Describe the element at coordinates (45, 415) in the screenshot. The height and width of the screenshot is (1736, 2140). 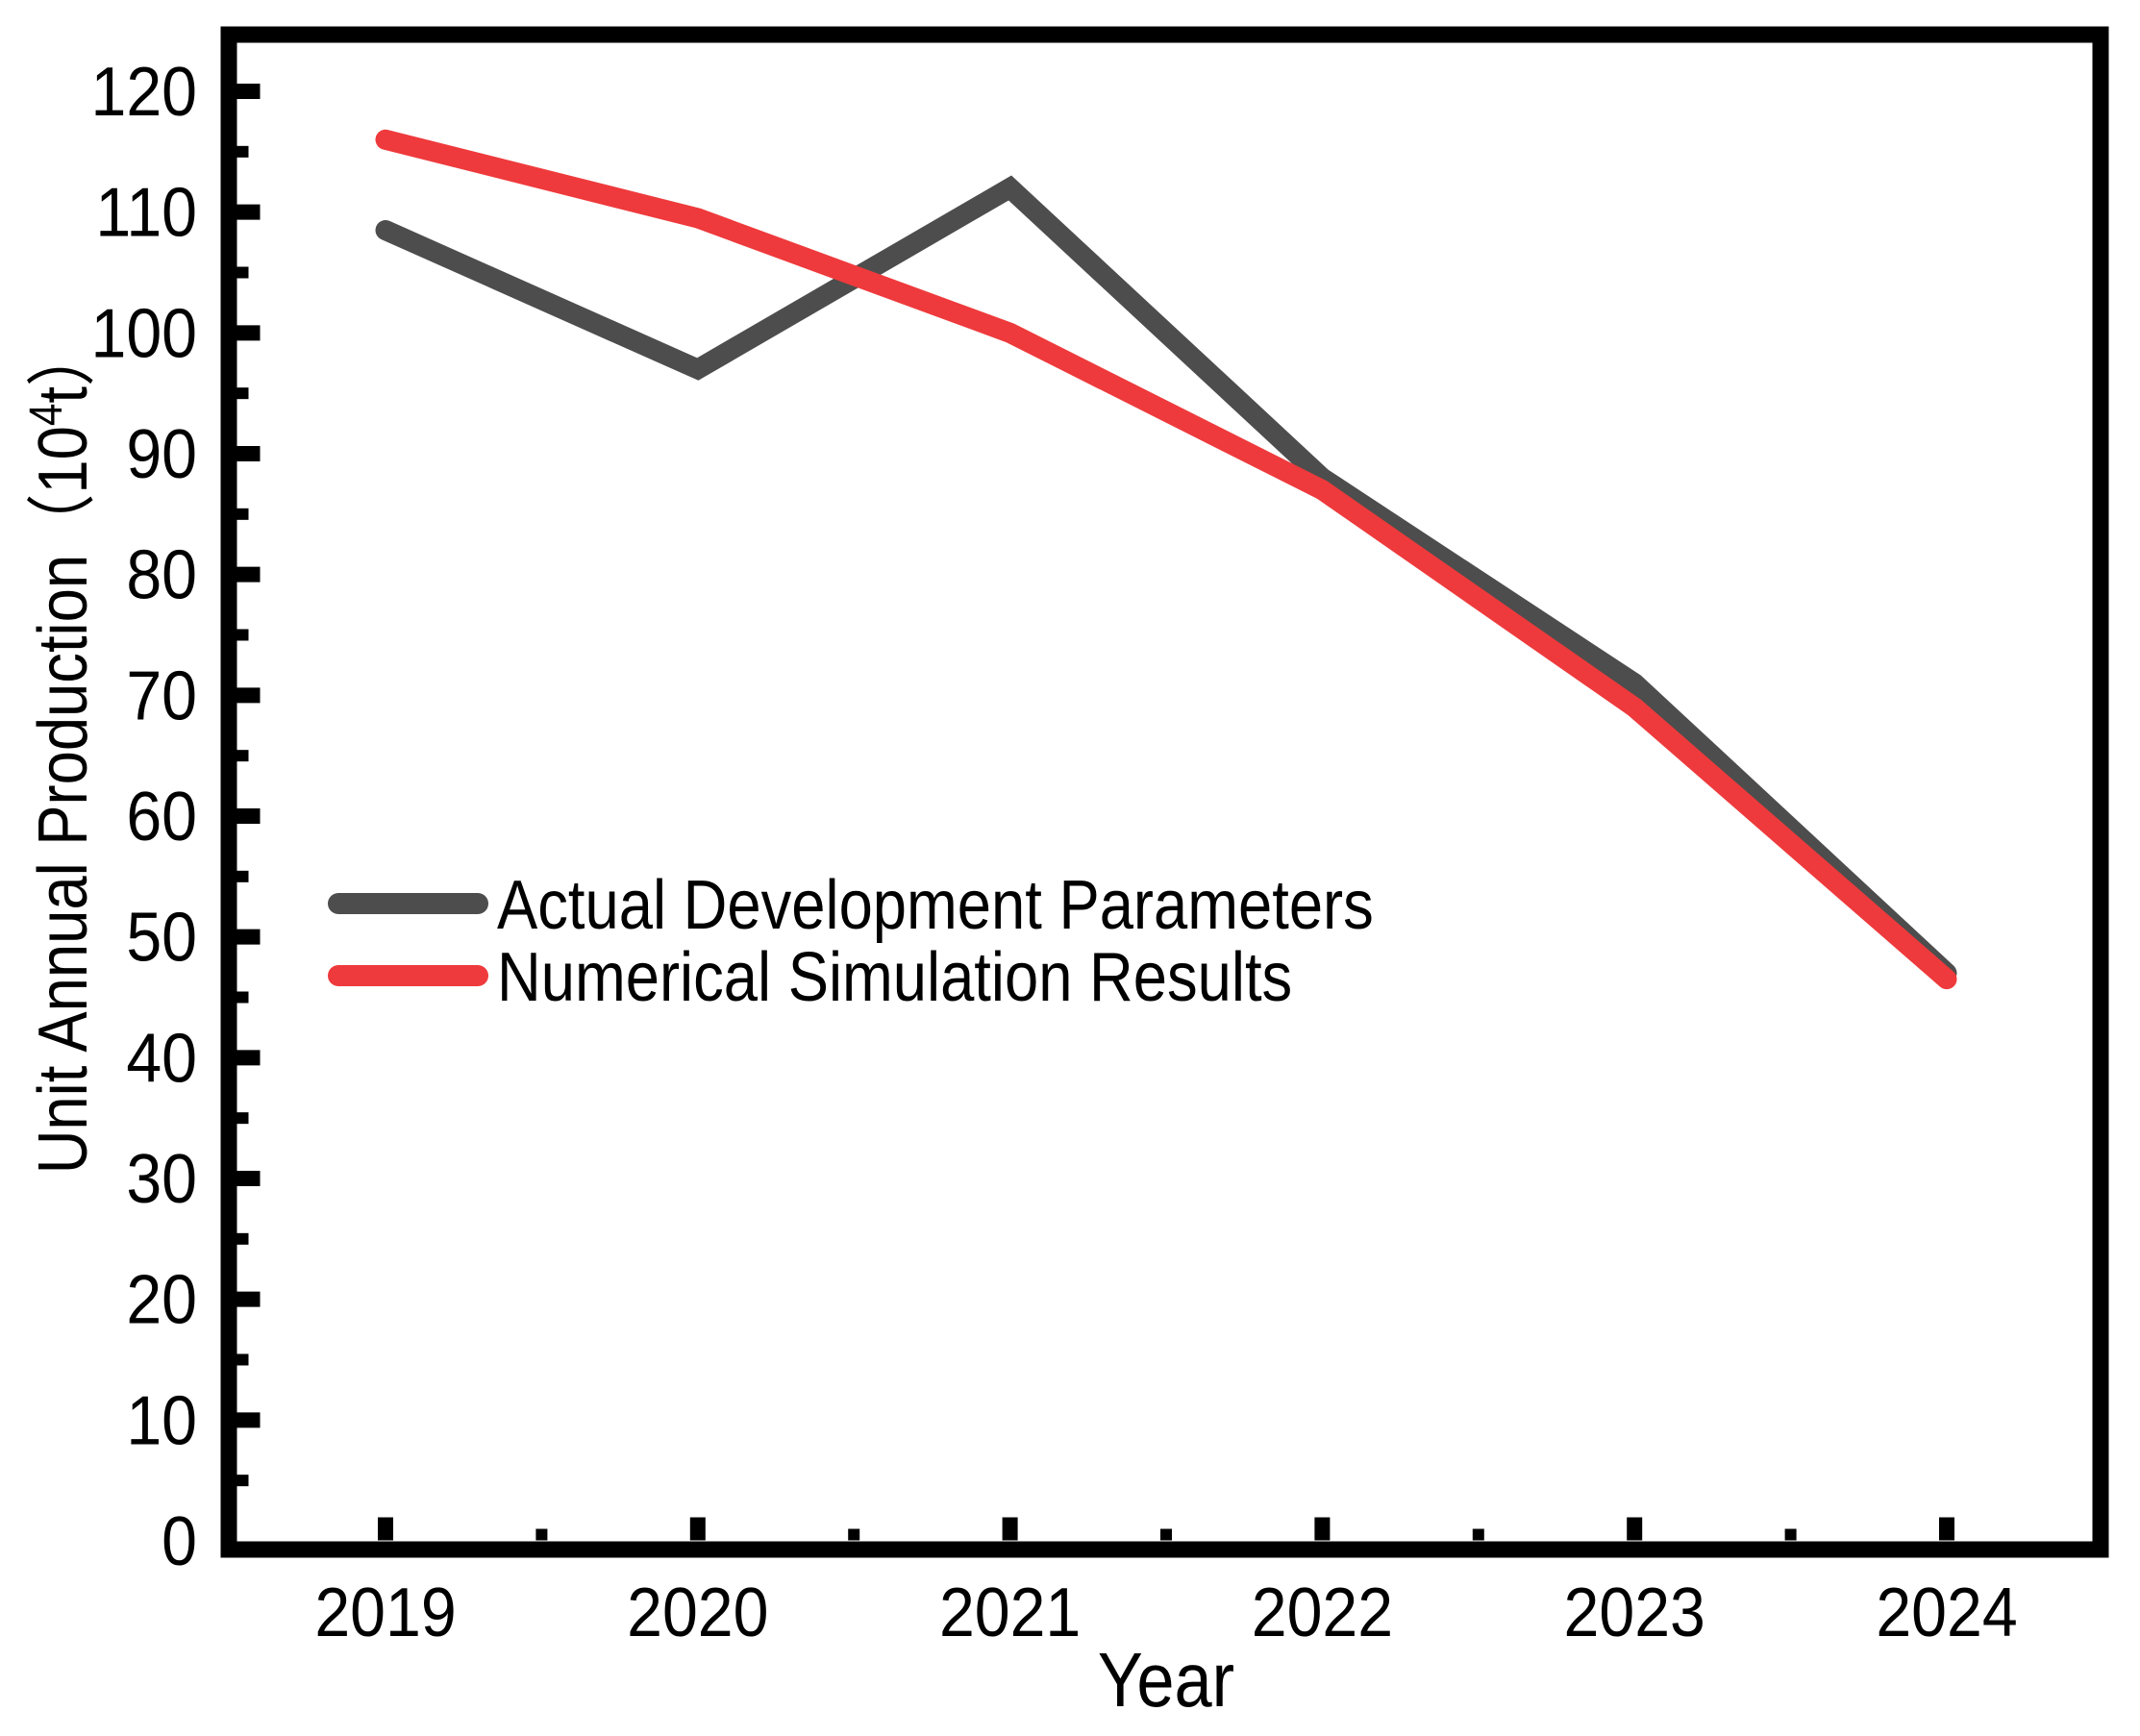
I see `y-axis-title-superscript: 4` at that location.